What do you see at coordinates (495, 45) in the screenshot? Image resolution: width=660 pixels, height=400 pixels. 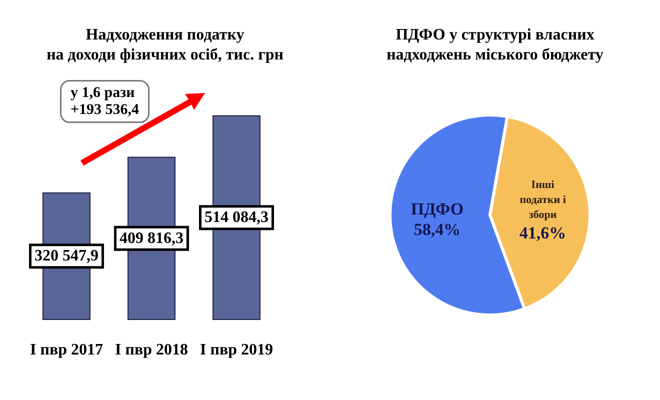 I see `chart-title: ПДФО у структурі власних надходжень міського бюджету` at bounding box center [495, 45].